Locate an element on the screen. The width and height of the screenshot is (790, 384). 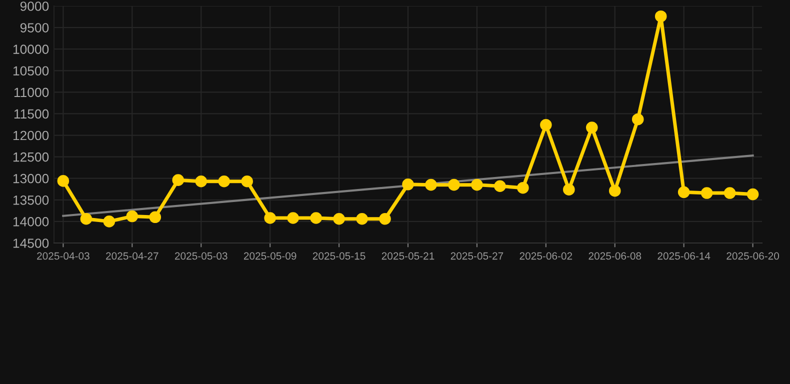
x-tick-label: 2025-04-03 is located at coordinates (63, 256).